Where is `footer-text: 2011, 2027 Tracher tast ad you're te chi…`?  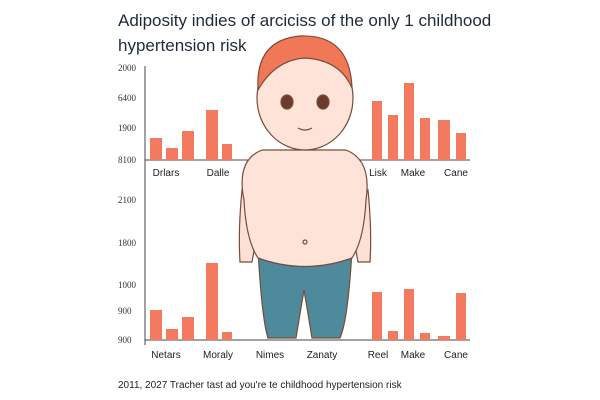
footer-text: 2011, 2027 Tracher tast ad you're te chi… is located at coordinates (260, 385).